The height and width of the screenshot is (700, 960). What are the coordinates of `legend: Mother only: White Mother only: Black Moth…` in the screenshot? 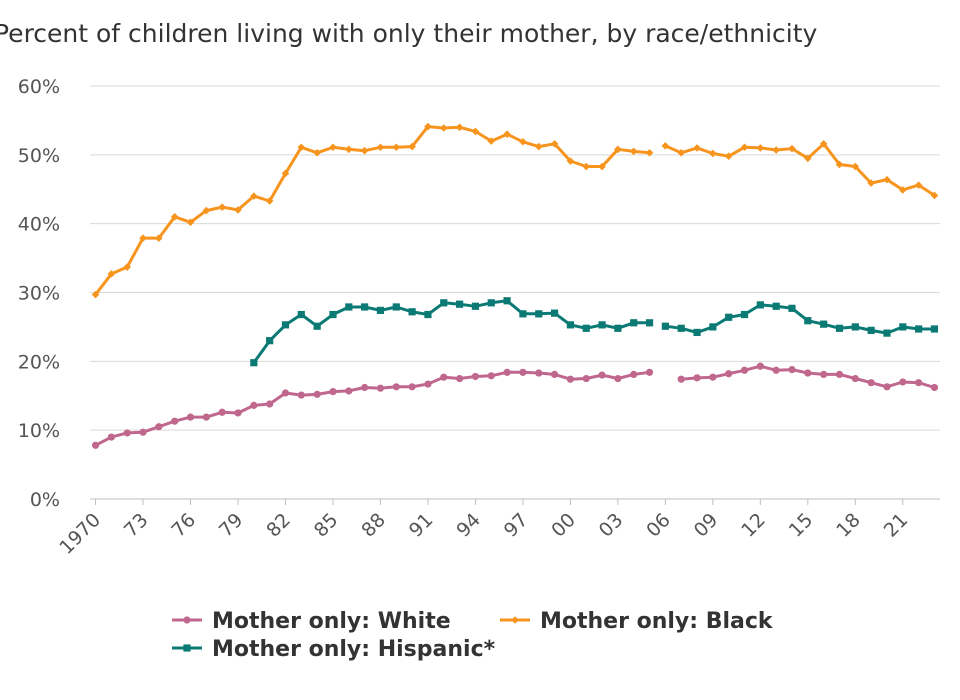 It's located at (473, 635).